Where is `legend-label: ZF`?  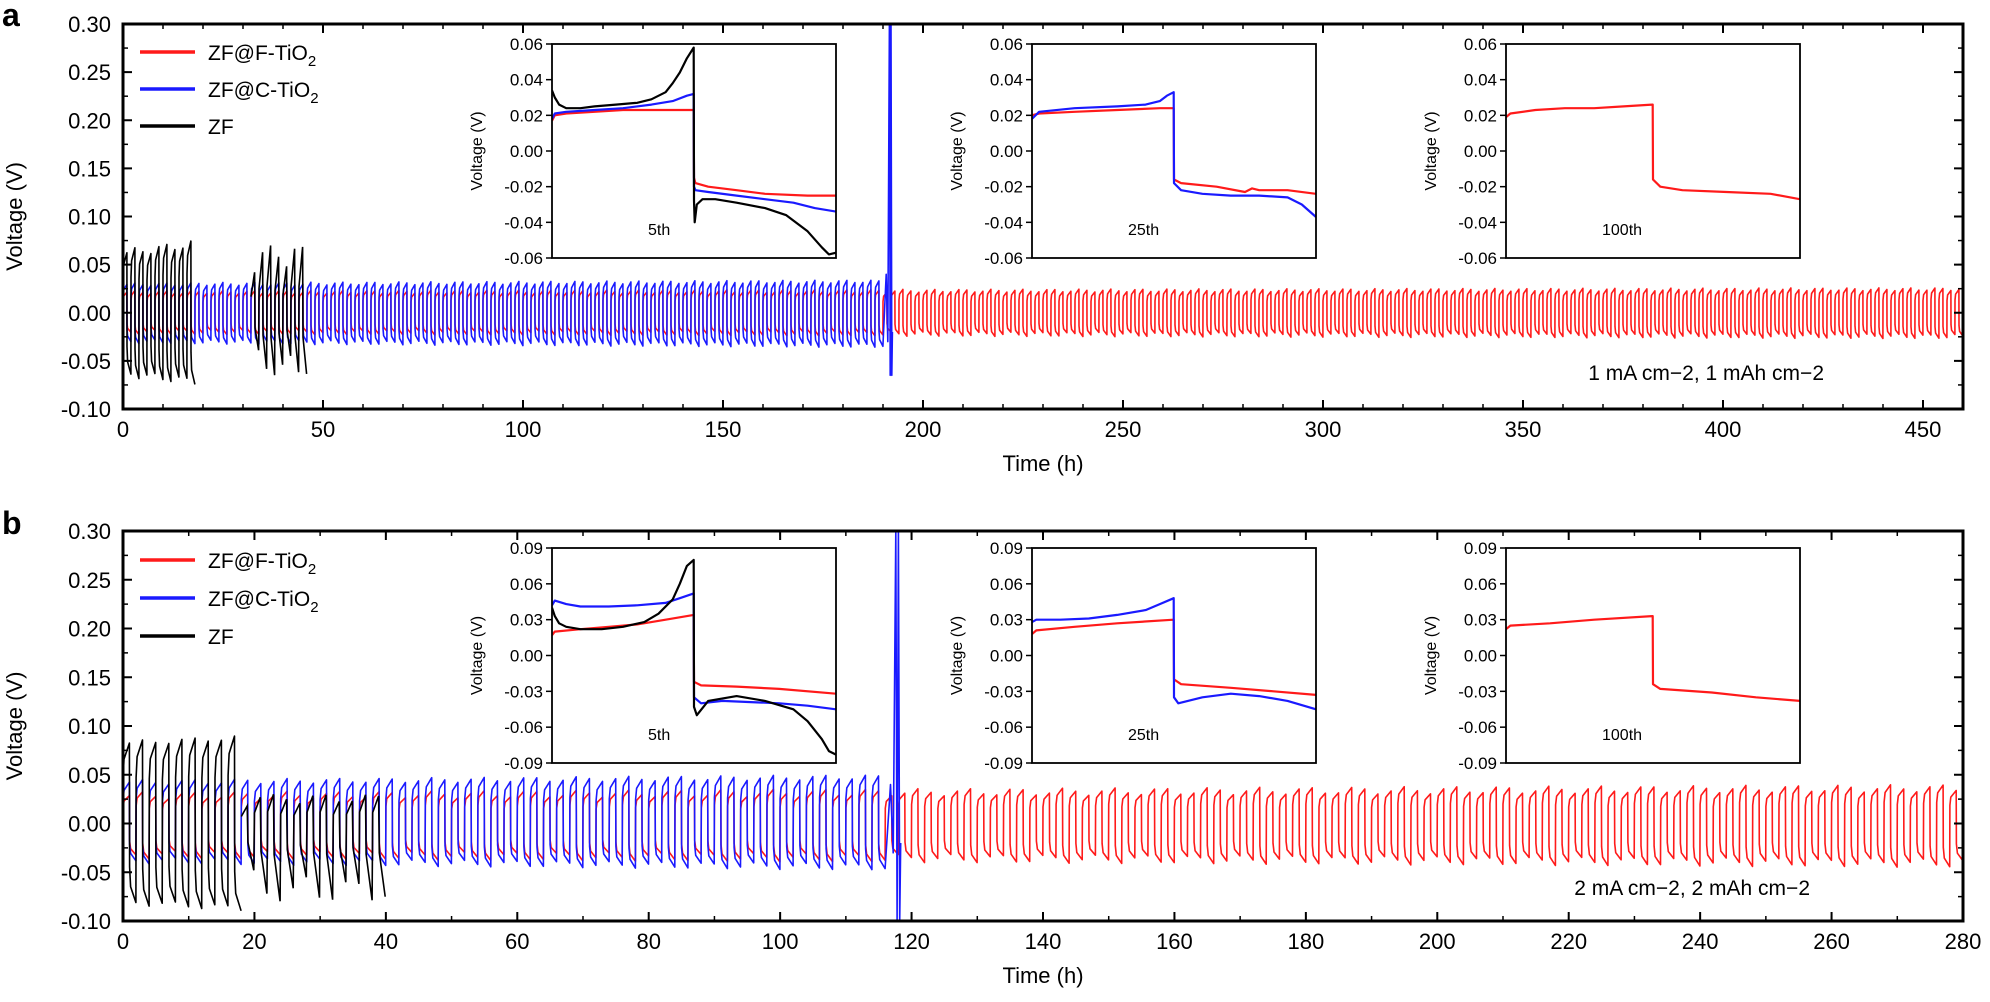 legend-label: ZF is located at coordinates (221, 637).